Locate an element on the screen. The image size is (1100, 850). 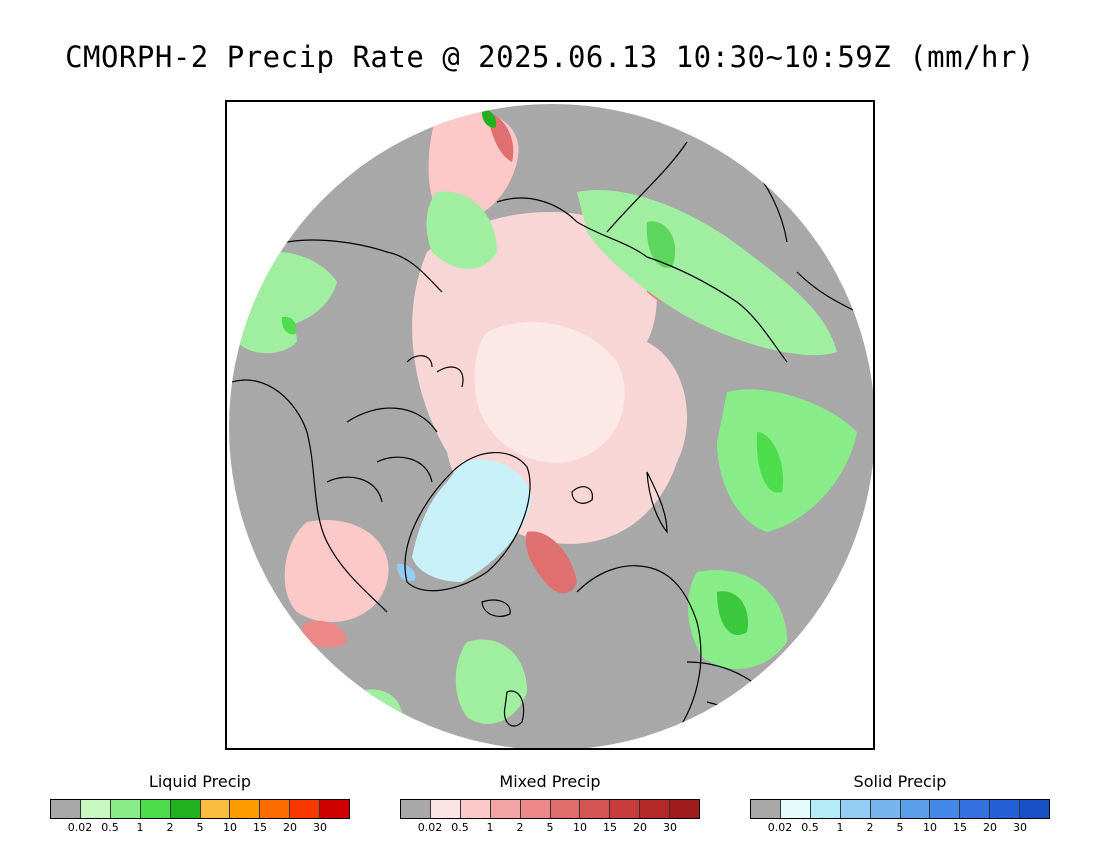
alaska-coastline is located at coordinates (364, 266).